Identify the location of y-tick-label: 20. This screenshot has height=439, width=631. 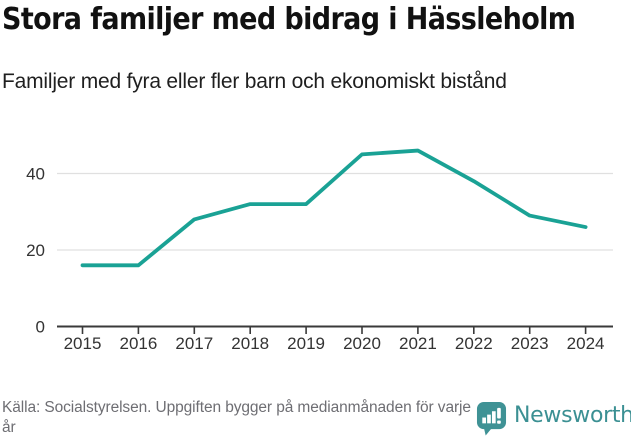
(35, 250).